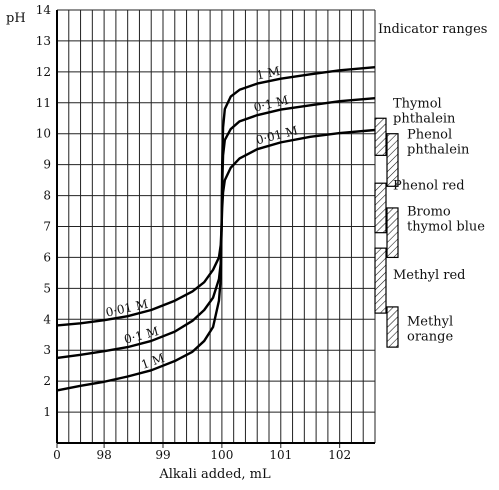  What do you see at coordinates (162, 455) in the screenshot?
I see `x-tick-label: 99` at bounding box center [162, 455].